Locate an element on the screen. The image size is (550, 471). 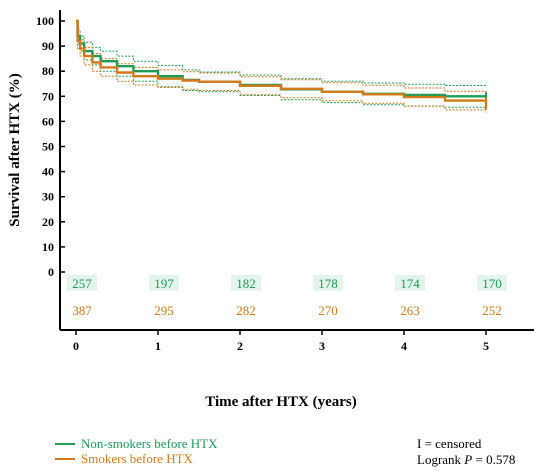
y-tick-label-4: 40 is located at coordinates (48, 172).